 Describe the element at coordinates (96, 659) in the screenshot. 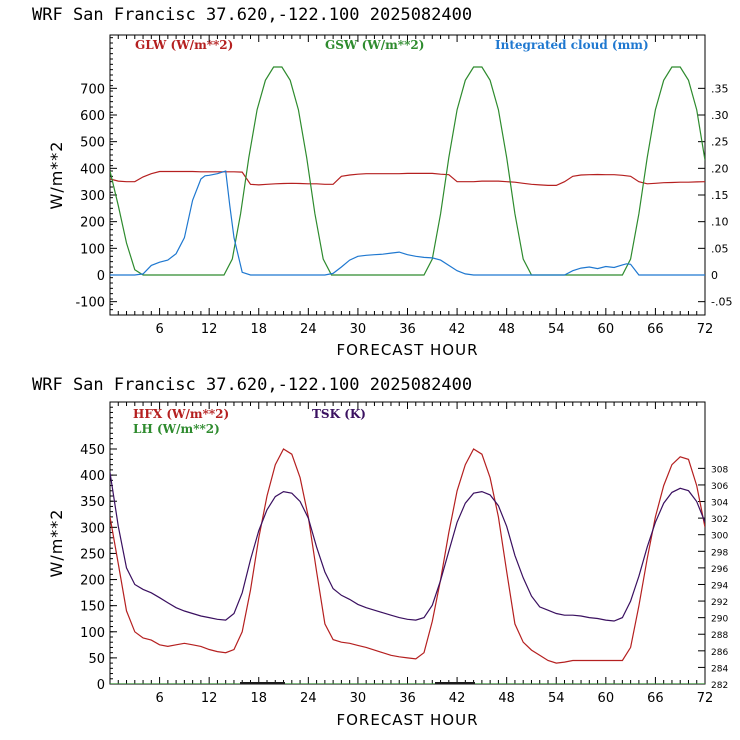

I see `panel2-ytick-left-label: 50` at that location.